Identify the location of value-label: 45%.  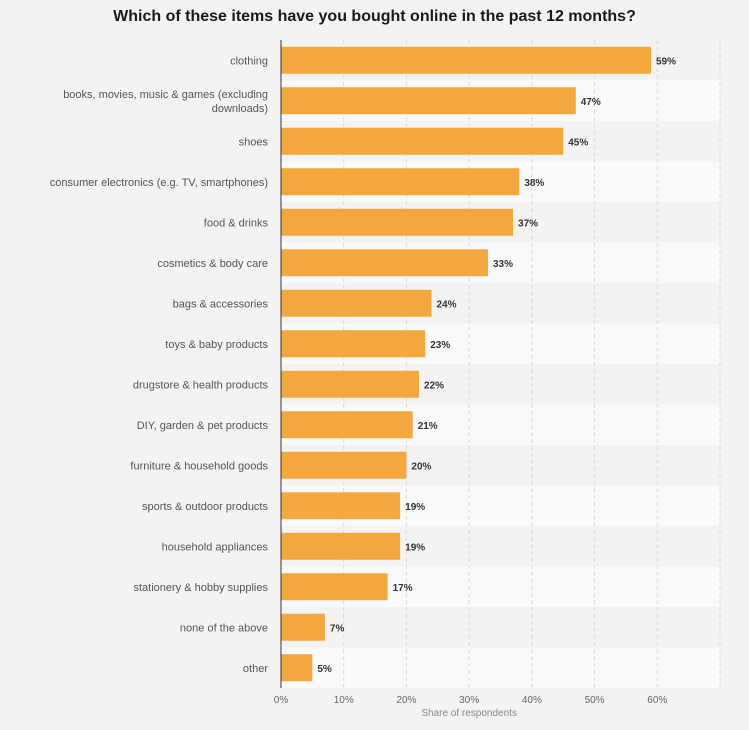
(578, 142).